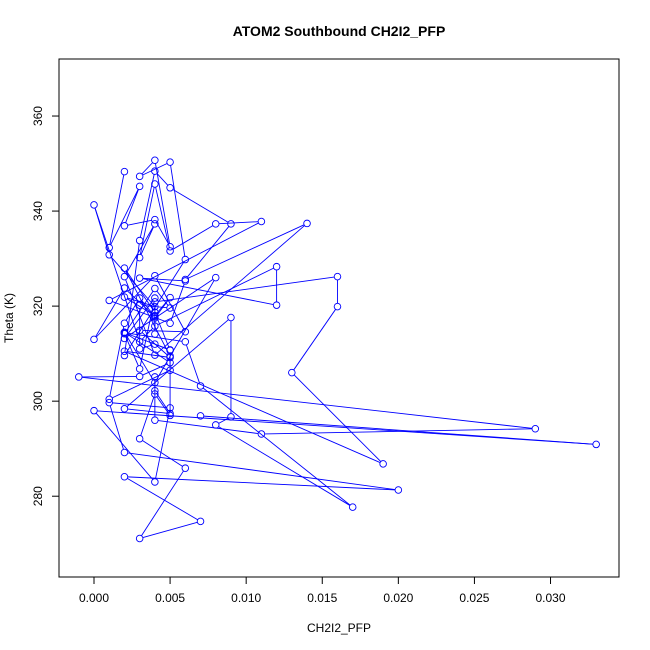  I want to click on y-axis: 280 300 320 340 360, so click(45, 306).